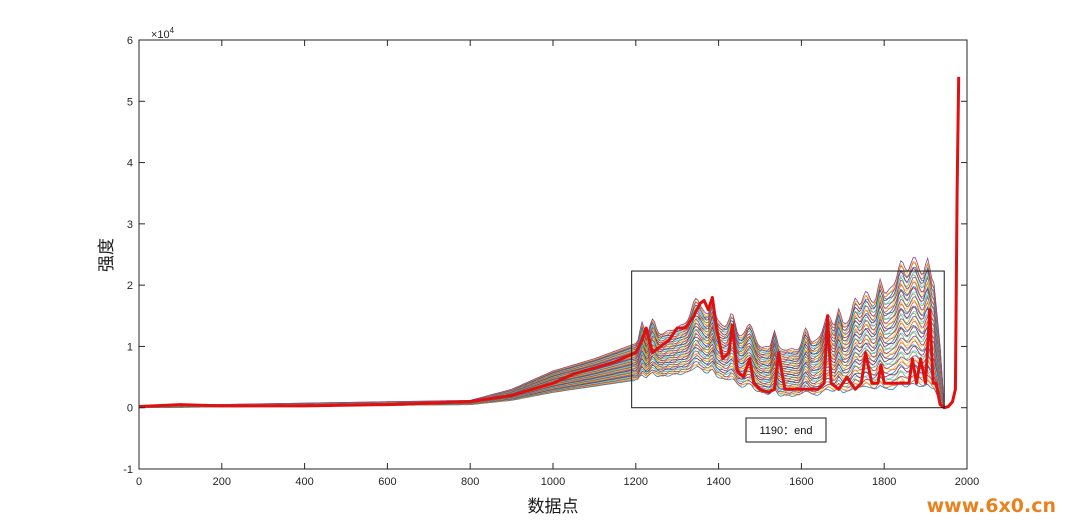 The image size is (1068, 527). I want to click on x-tick-label: 400, so click(304, 482).